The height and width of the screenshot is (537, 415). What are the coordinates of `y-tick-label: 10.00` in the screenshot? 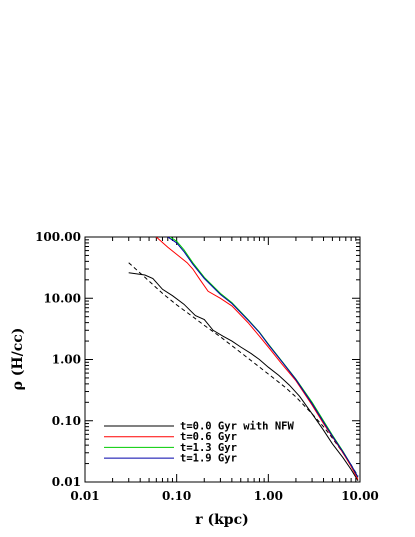 It's located at (62, 298).